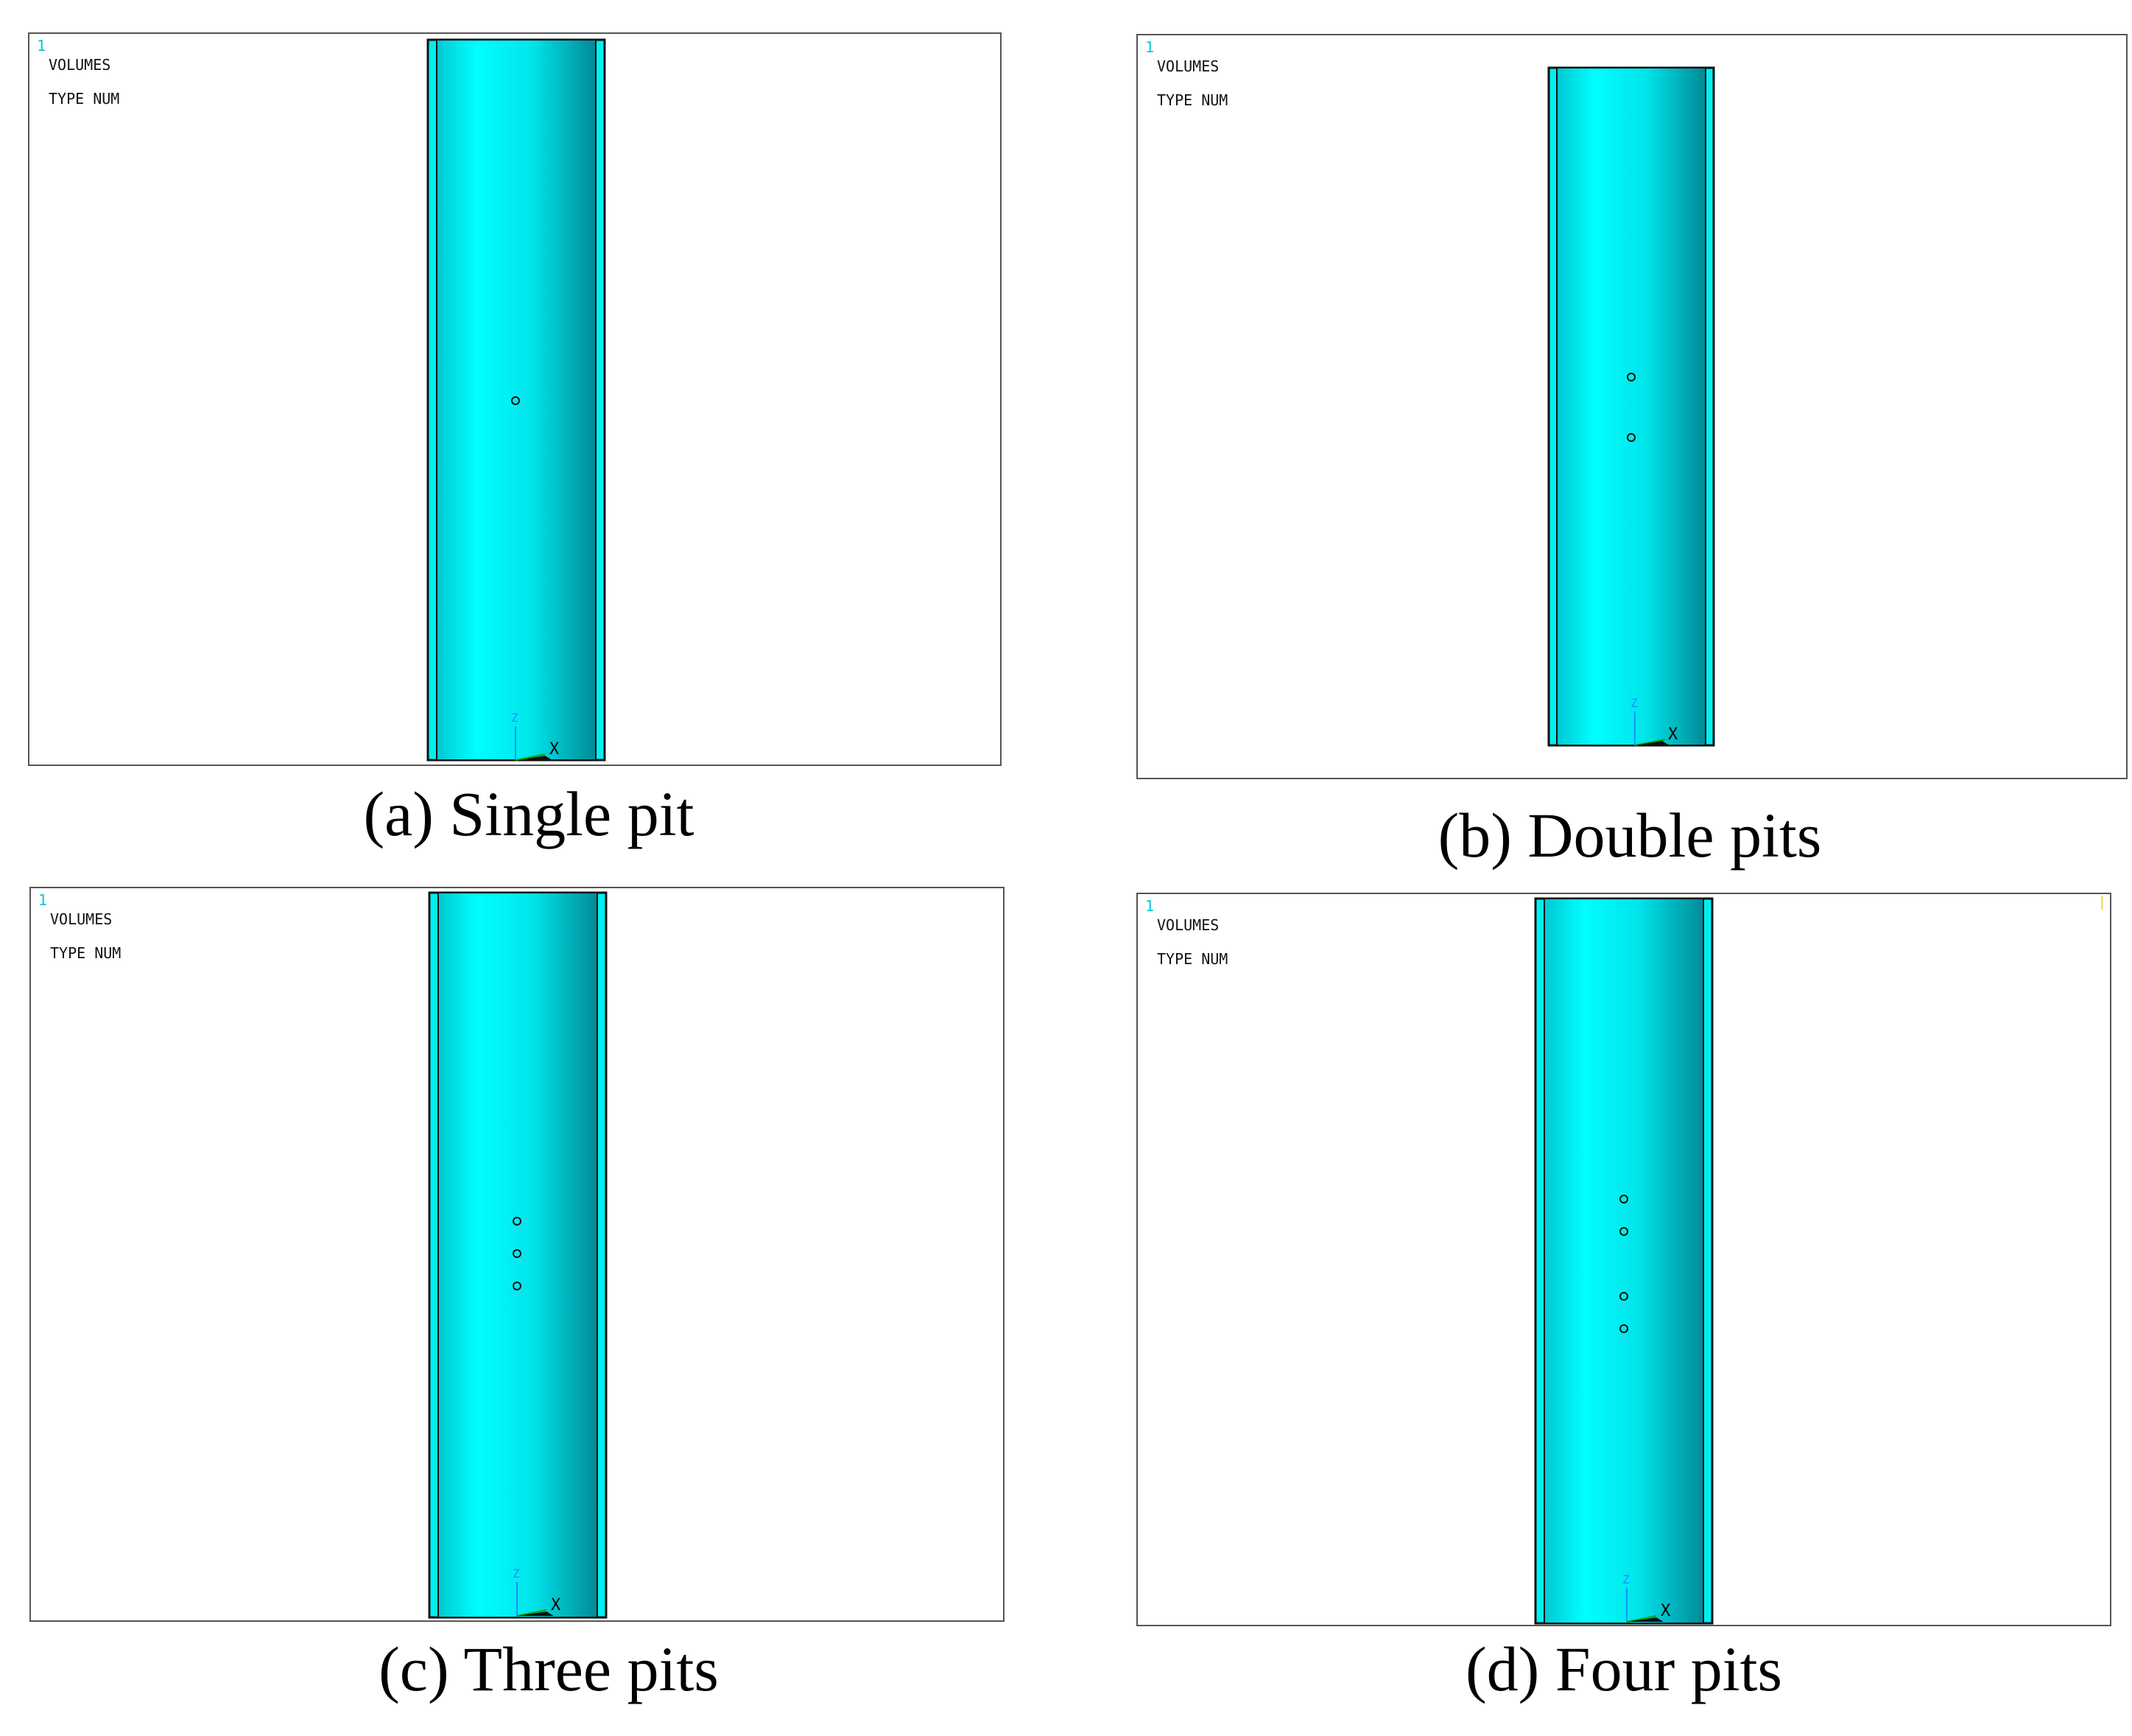 The width and height of the screenshot is (2132, 1736). What do you see at coordinates (1192, 959) in the screenshot?
I see `type-num-label-d: TYPE NUM` at bounding box center [1192, 959].